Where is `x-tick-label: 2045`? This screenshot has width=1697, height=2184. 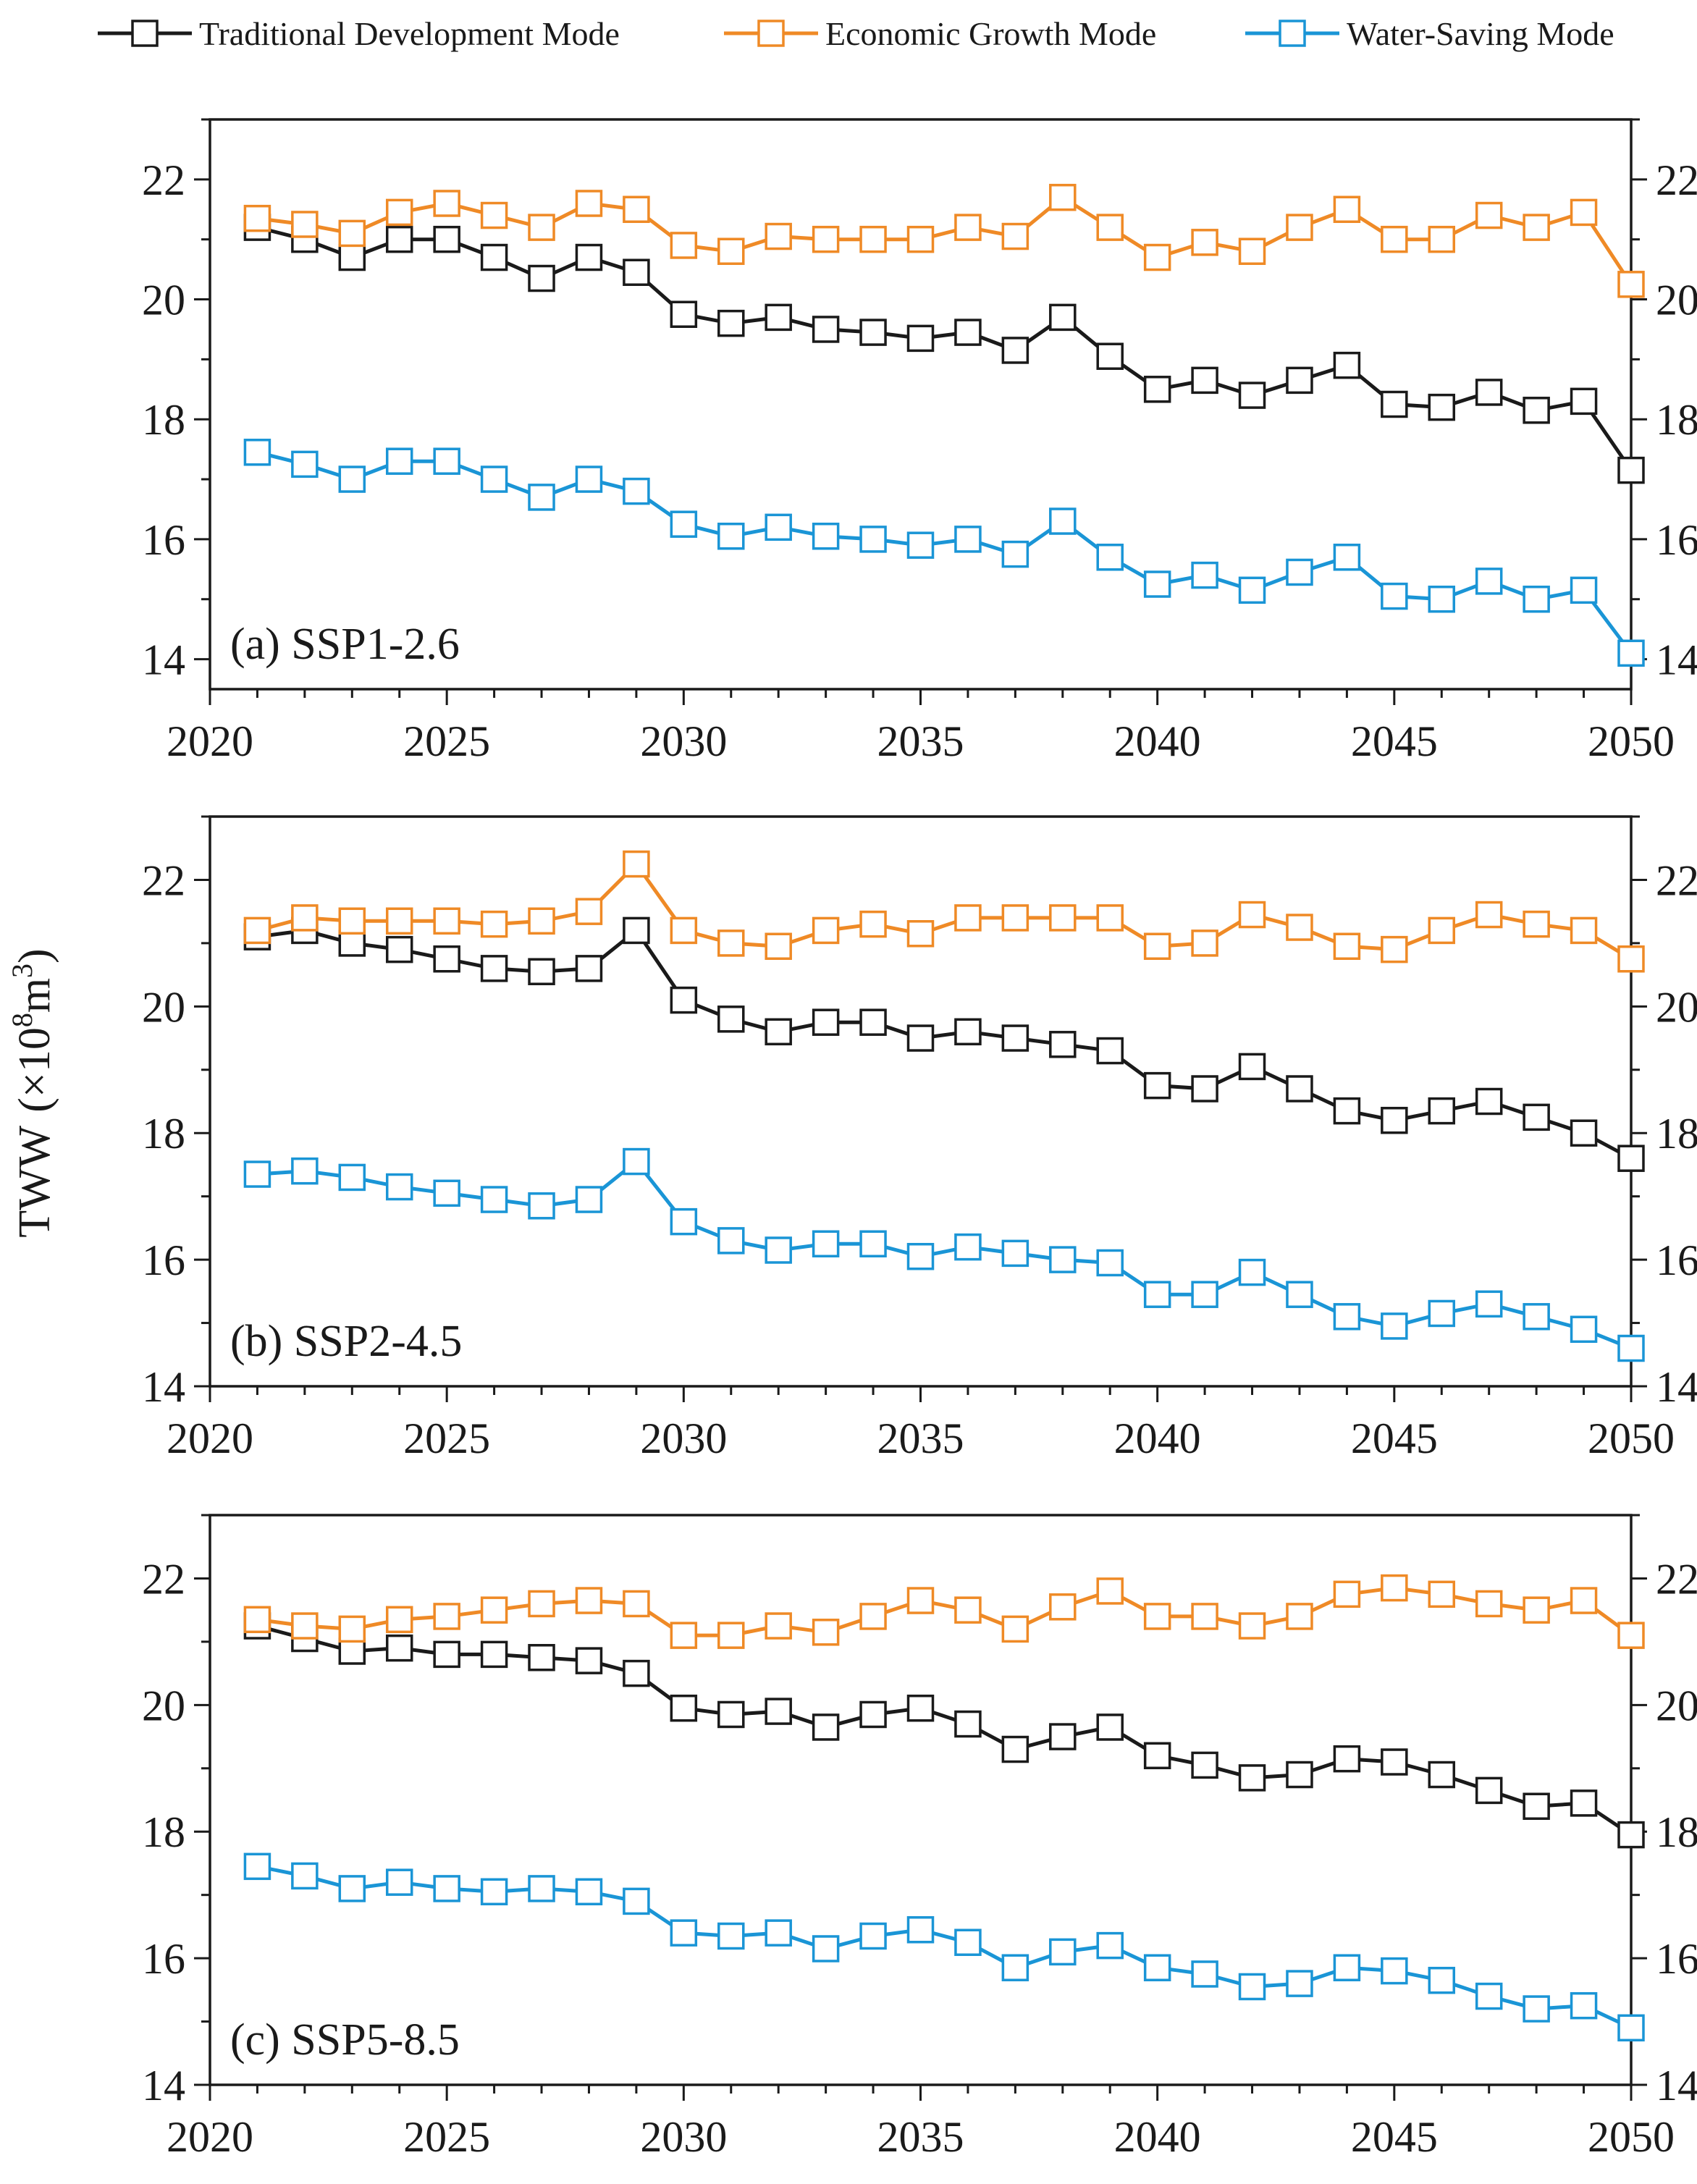 x-tick-label: 2045 is located at coordinates (1395, 1438).